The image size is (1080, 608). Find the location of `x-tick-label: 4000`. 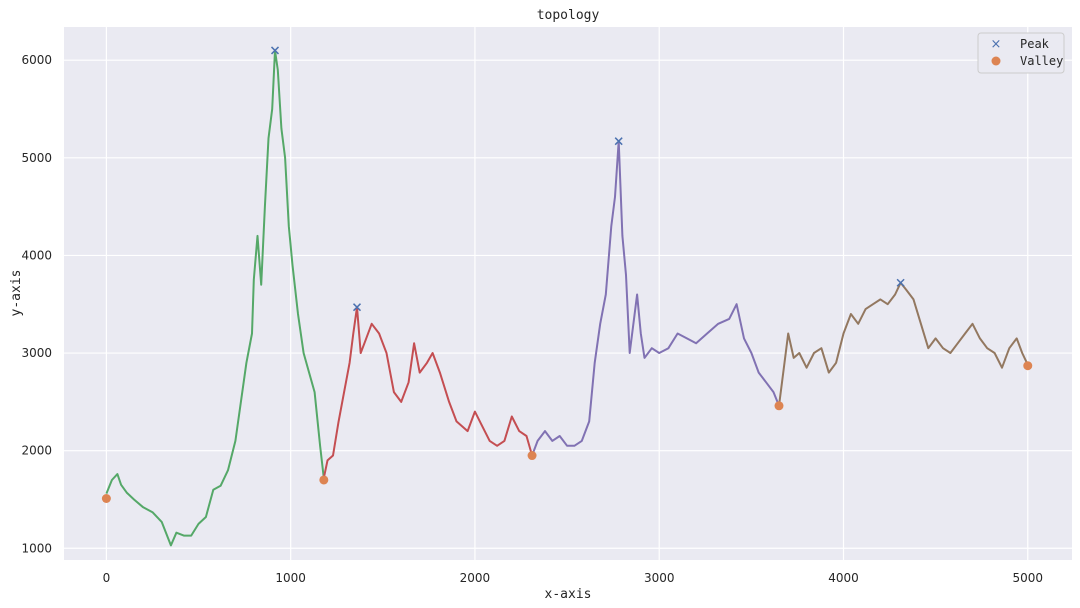

x-tick-label: 4000 is located at coordinates (843, 578).